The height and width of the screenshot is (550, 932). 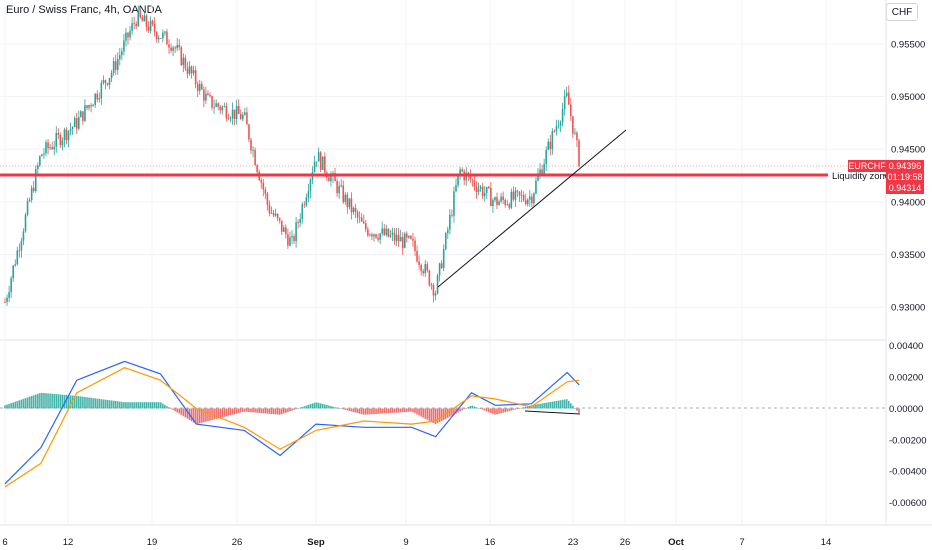 I want to click on time-tick-label: 26, so click(x=625, y=542).